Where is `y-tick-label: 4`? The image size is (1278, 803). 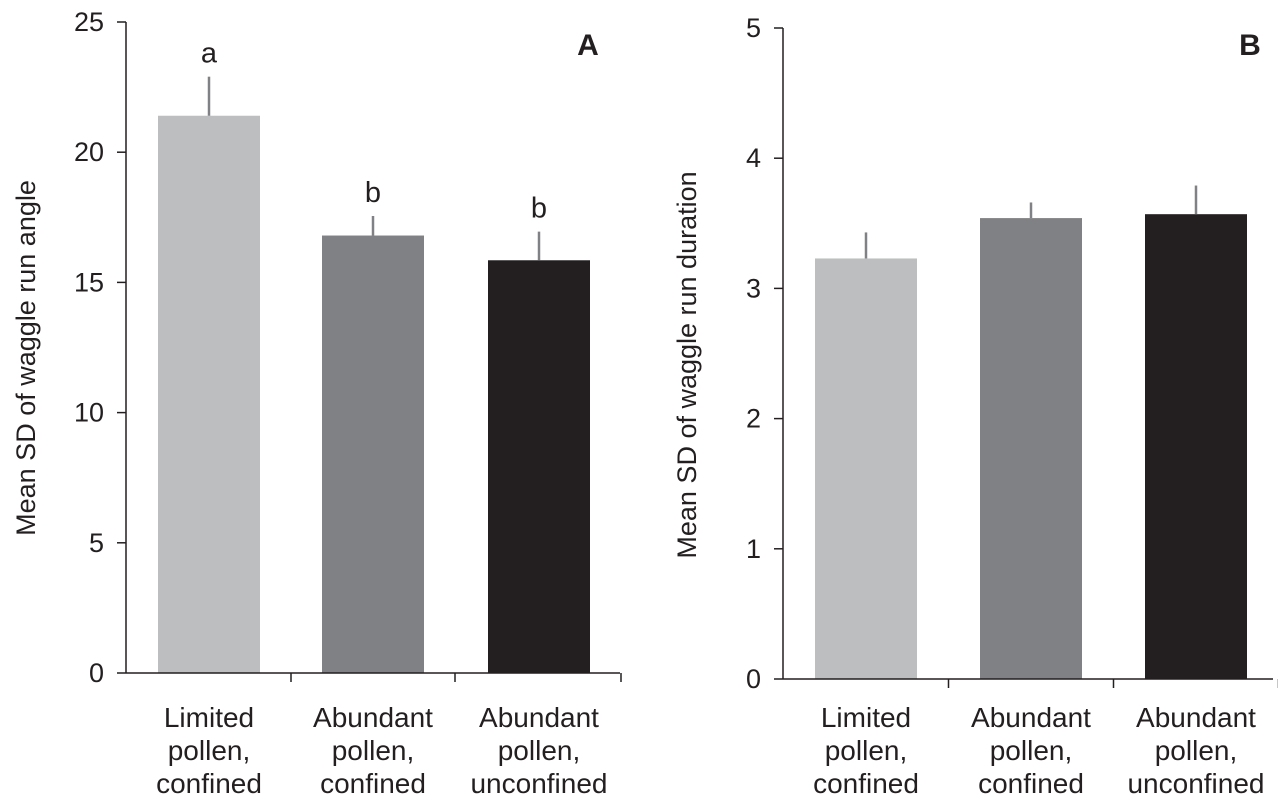 y-tick-label: 4 is located at coordinates (753, 158).